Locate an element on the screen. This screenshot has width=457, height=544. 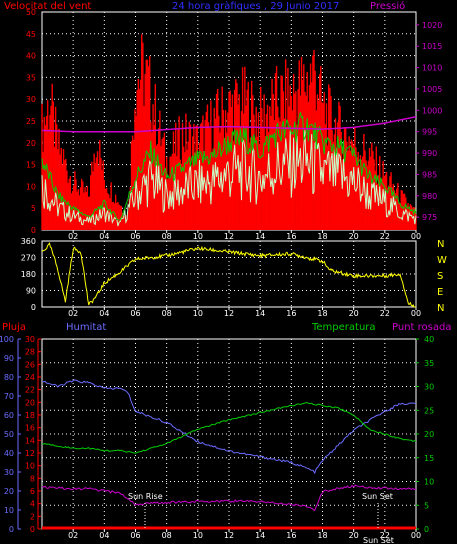
pressure-tick-label: 980 is located at coordinates (429, 196).